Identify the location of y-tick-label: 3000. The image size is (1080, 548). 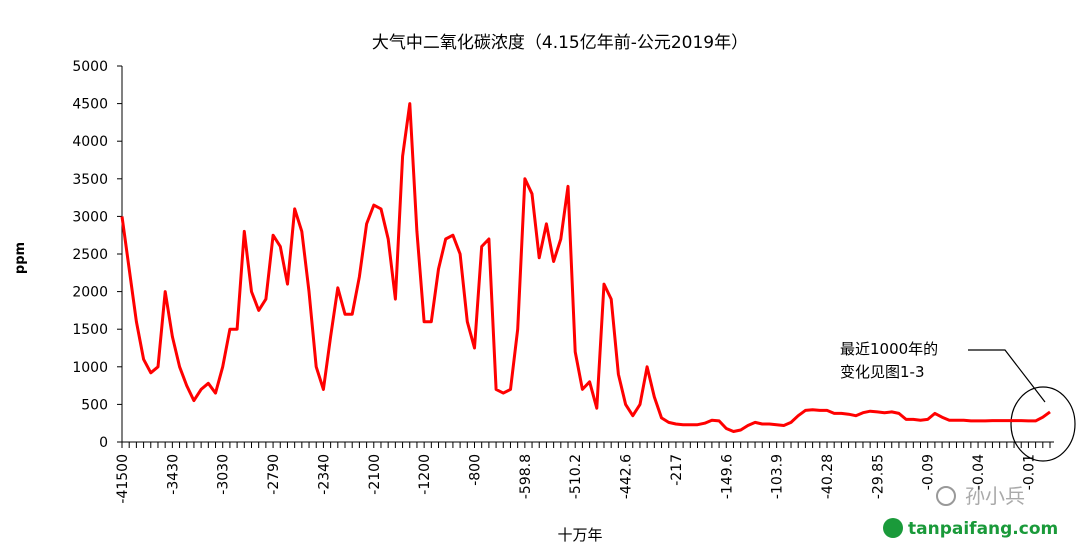
(90, 217).